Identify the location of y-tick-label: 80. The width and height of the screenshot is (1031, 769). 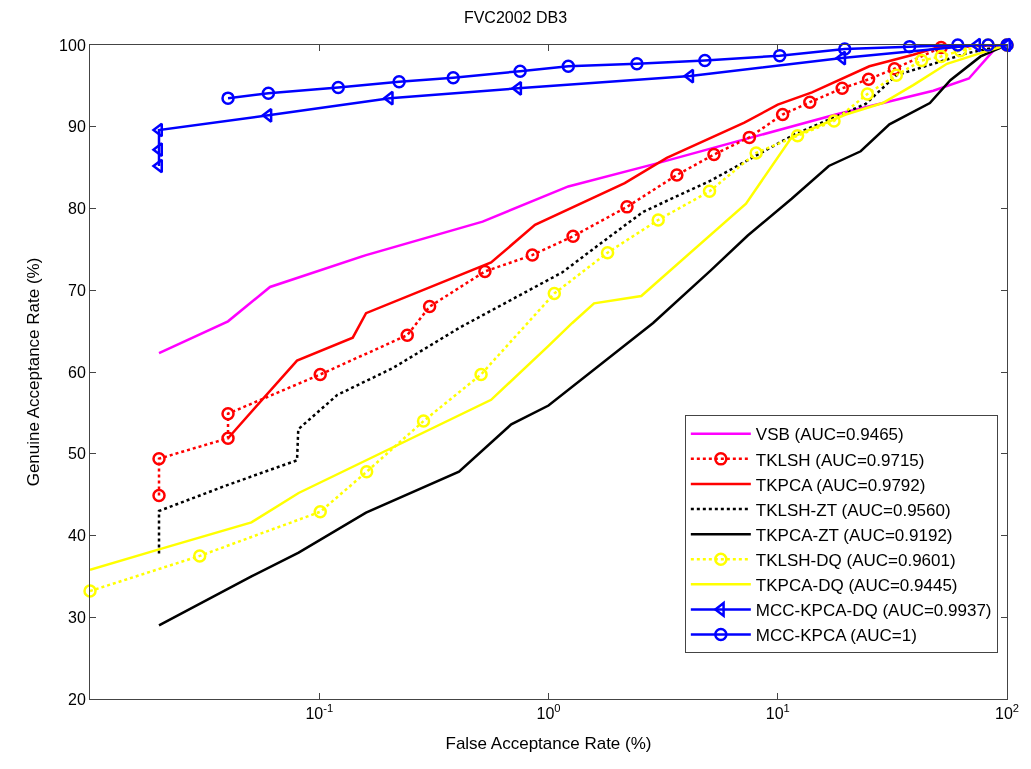
(77, 209).